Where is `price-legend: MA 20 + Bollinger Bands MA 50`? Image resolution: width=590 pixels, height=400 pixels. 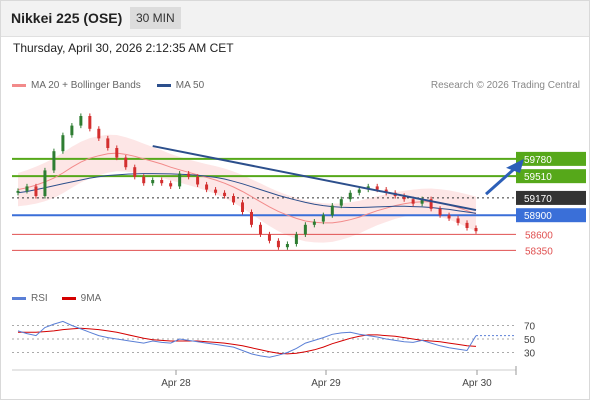
price-legend: MA 20 + Bollinger Bands MA 50 is located at coordinates (116, 85).